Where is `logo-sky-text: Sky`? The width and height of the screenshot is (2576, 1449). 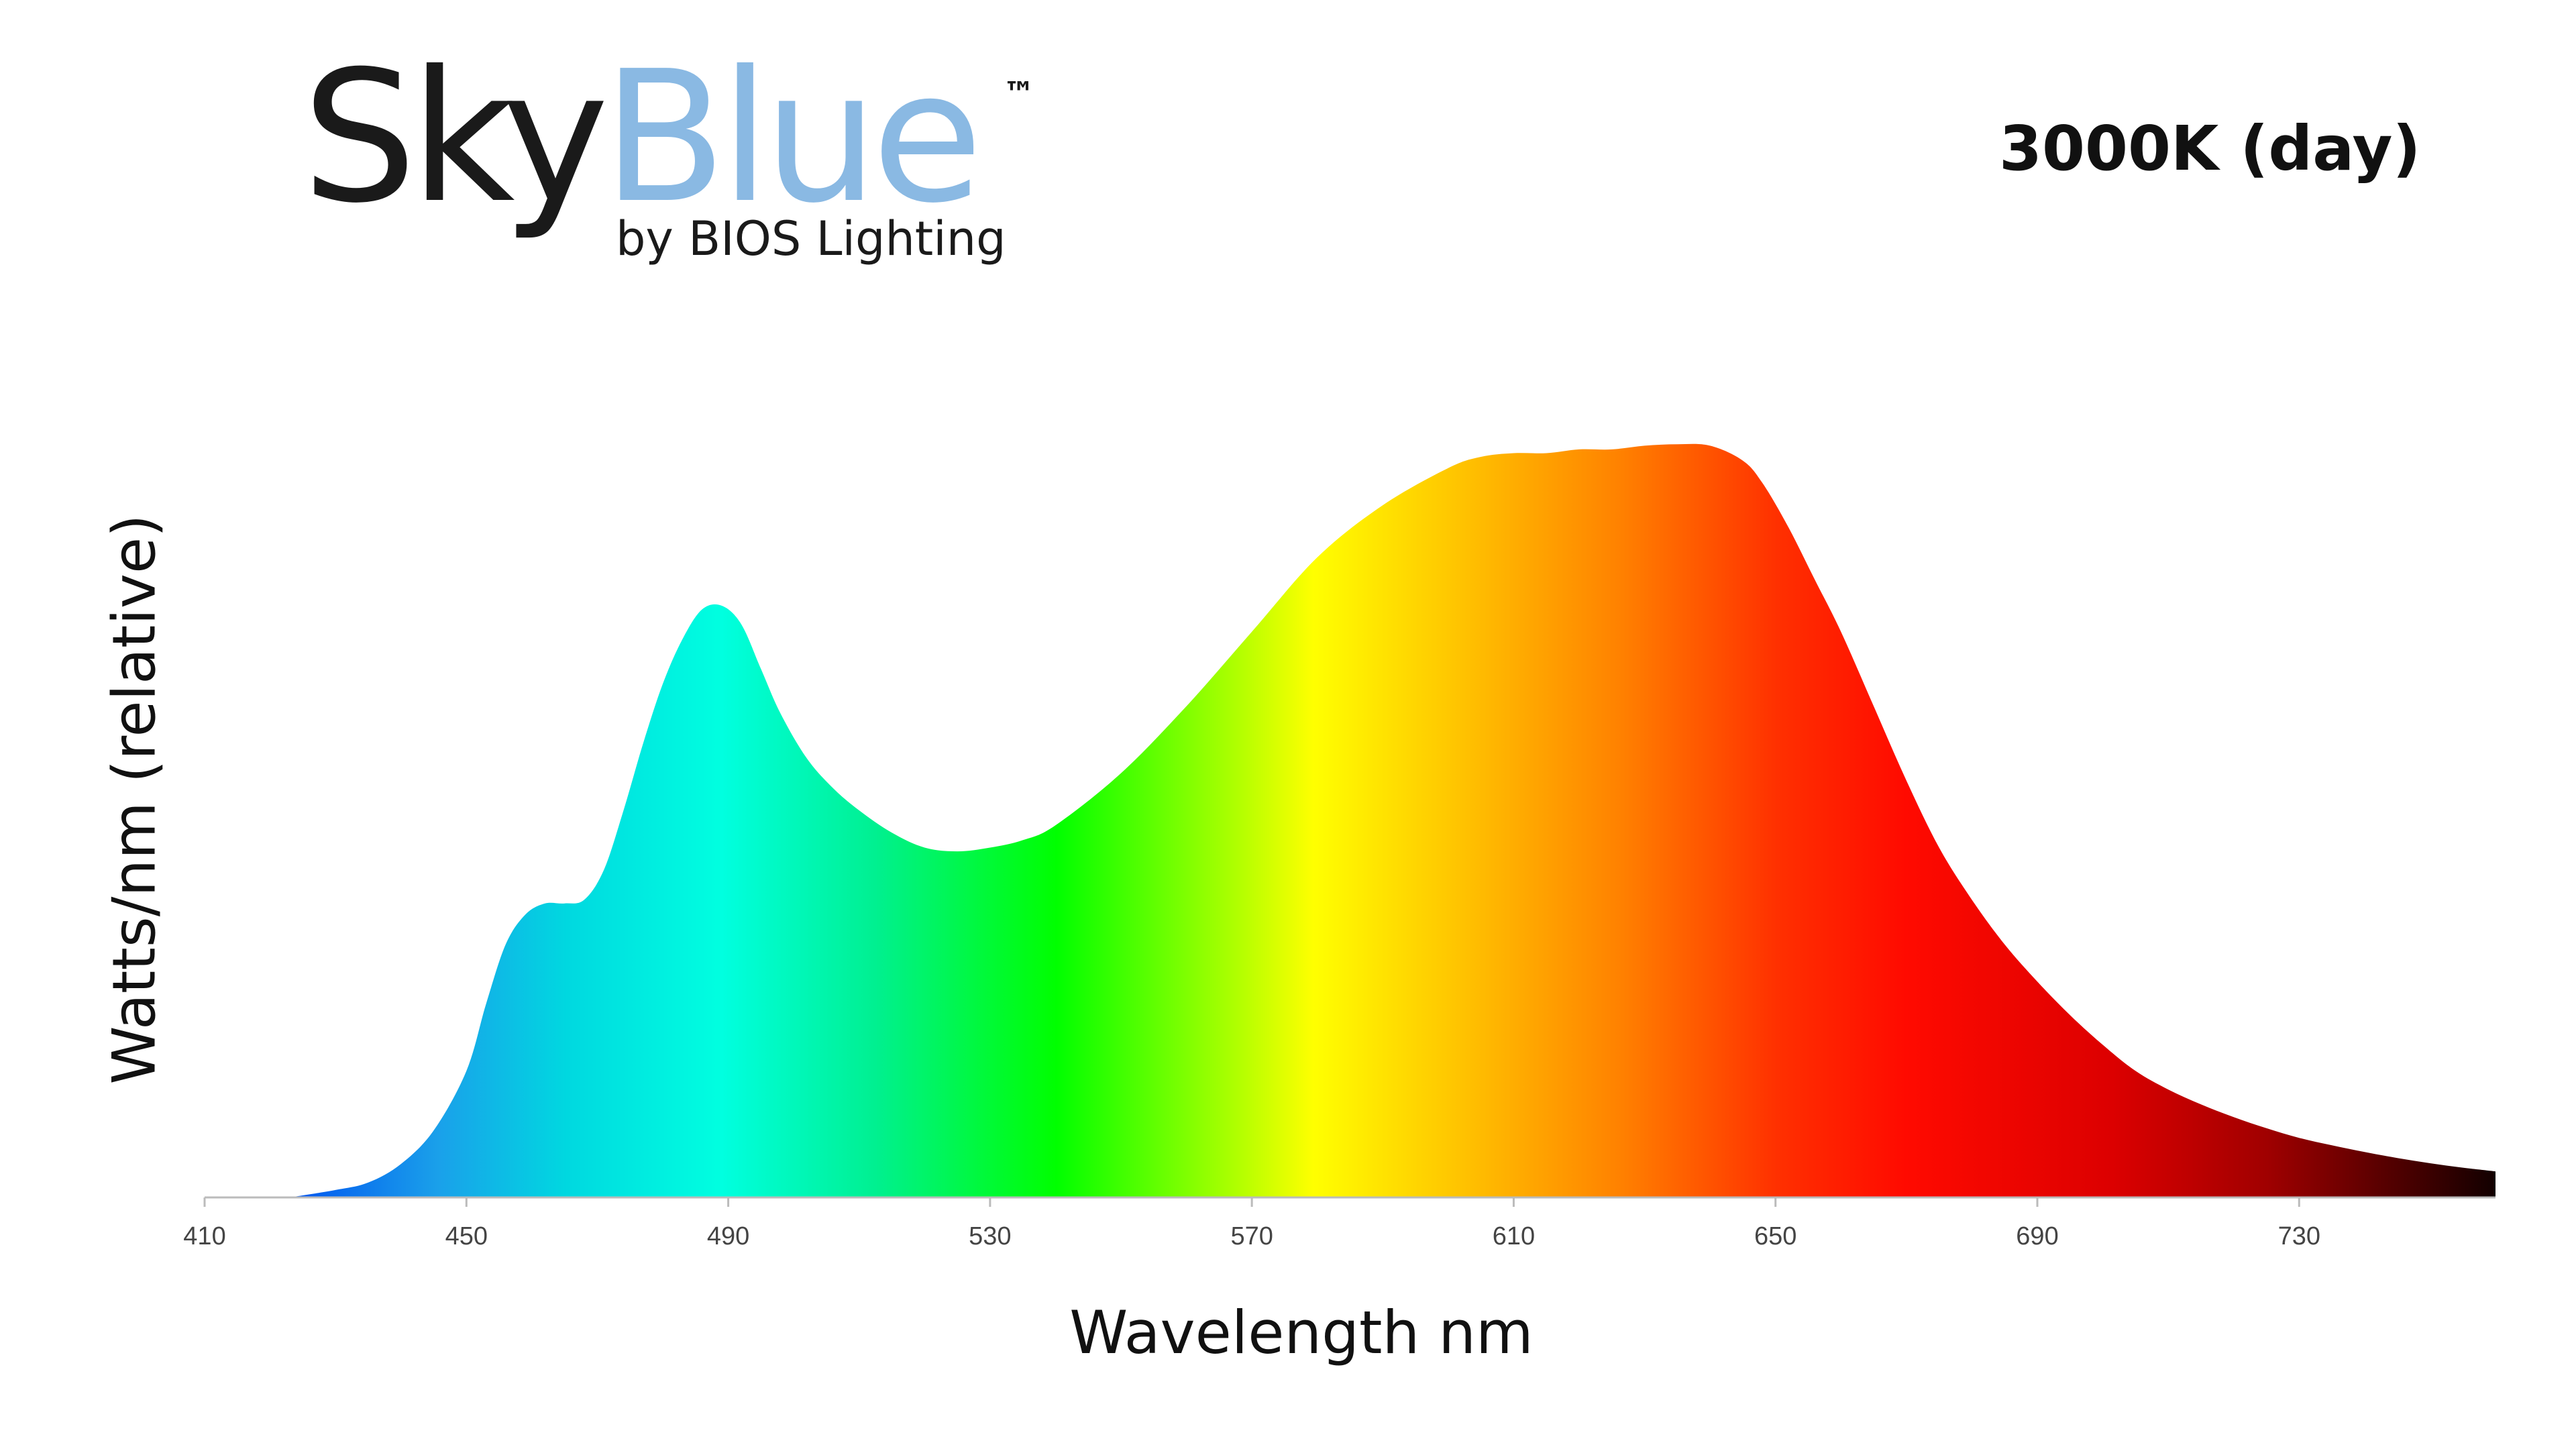
logo-sky-text: Sky is located at coordinates (455, 137).